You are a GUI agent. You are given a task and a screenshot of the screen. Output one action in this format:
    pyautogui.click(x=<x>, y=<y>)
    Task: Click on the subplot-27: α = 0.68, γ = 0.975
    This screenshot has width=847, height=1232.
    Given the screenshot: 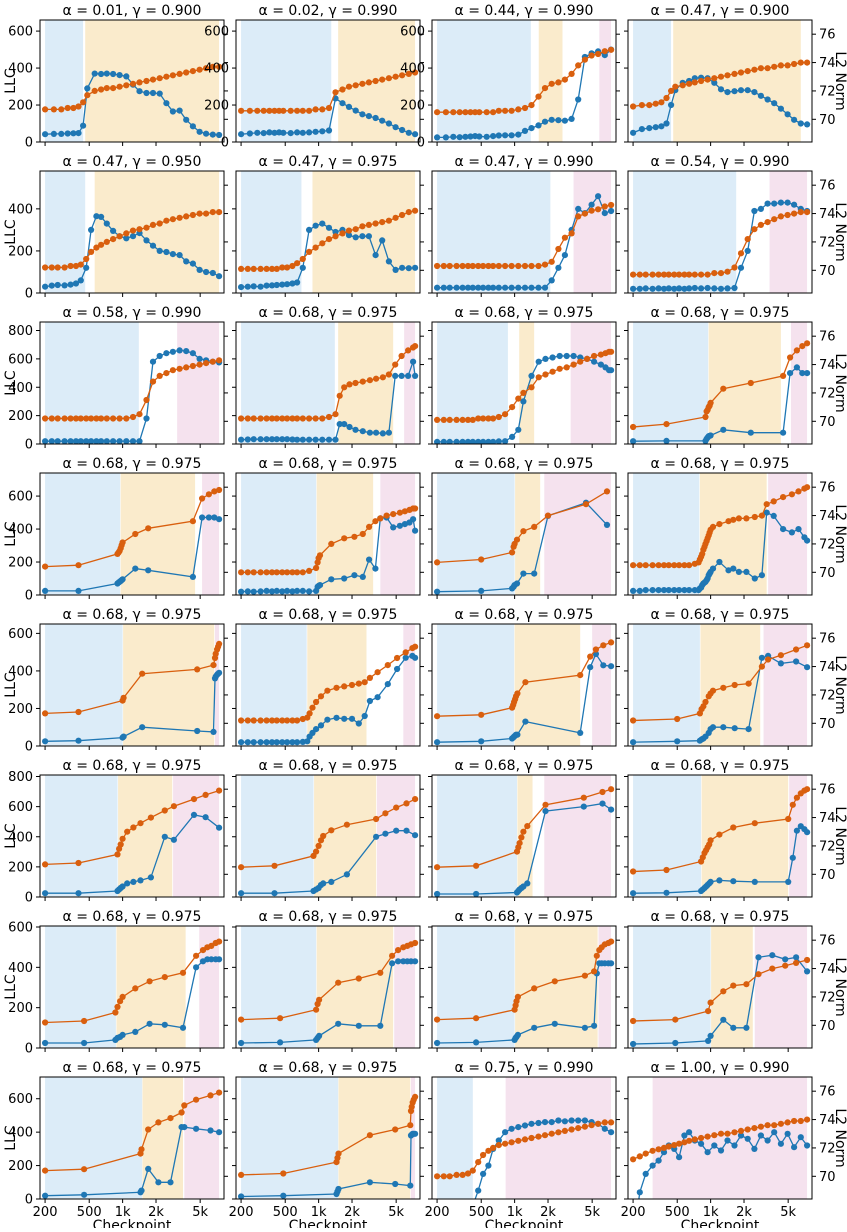 What is the action you would take?
    pyautogui.click(x=524, y=980)
    